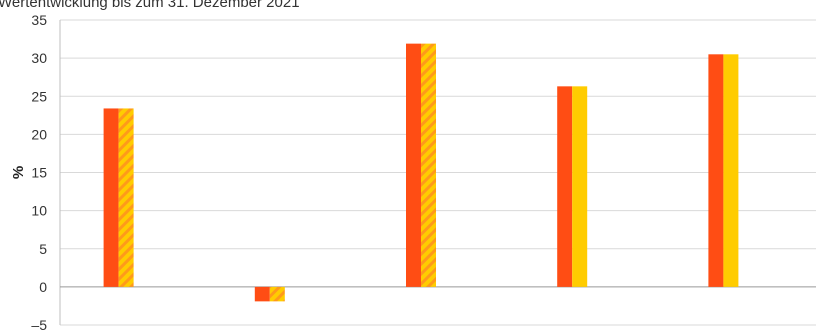 The height and width of the screenshot is (333, 816). Describe the element at coordinates (18, 172) in the screenshot. I see `y-axis-label: %` at that location.